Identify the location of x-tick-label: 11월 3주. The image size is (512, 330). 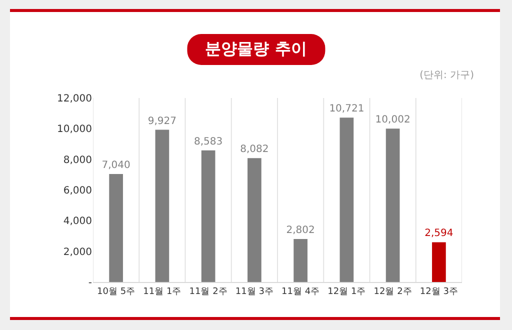
(254, 291).